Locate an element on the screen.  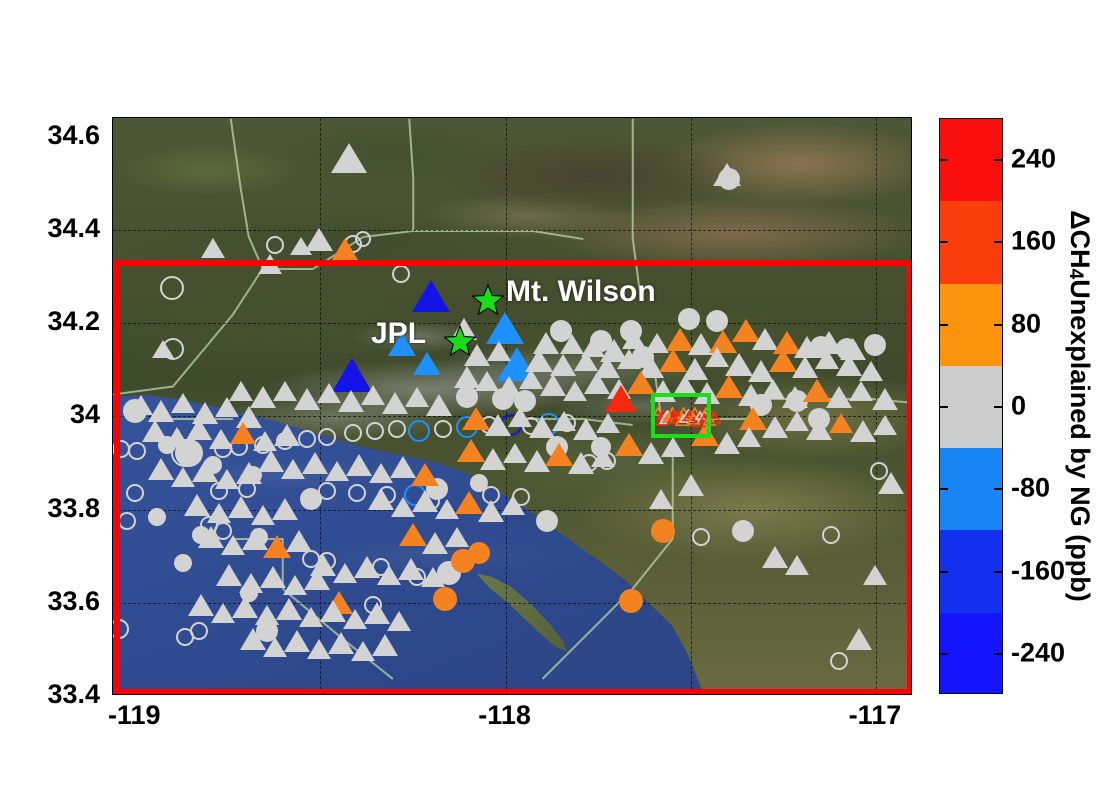
colorbar-title-prefix: Δ is located at coordinates (1080, 220).